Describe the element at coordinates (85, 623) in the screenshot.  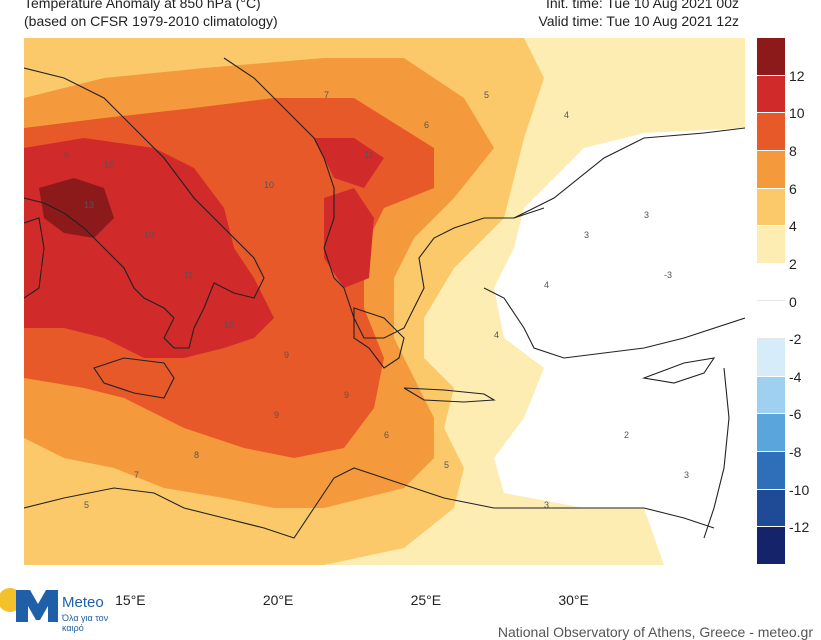
I see `logo-subtitle: Όλα για τον καιρό` at that location.